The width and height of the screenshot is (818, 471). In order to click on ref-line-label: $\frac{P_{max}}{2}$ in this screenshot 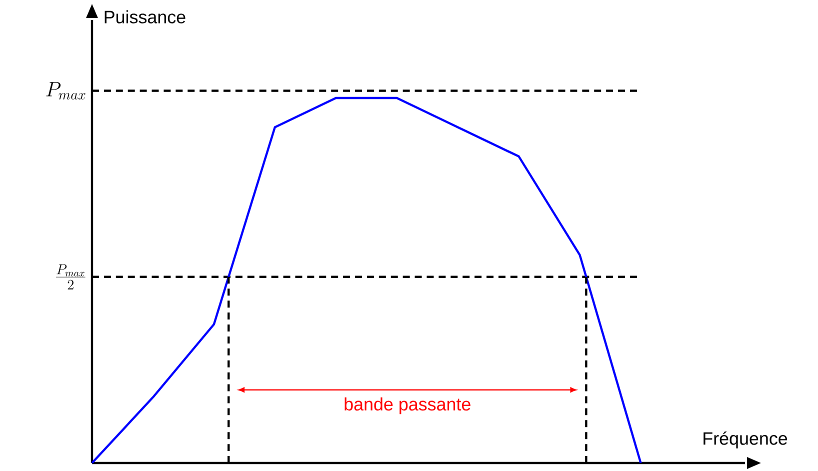, I will do `click(71, 277)`.